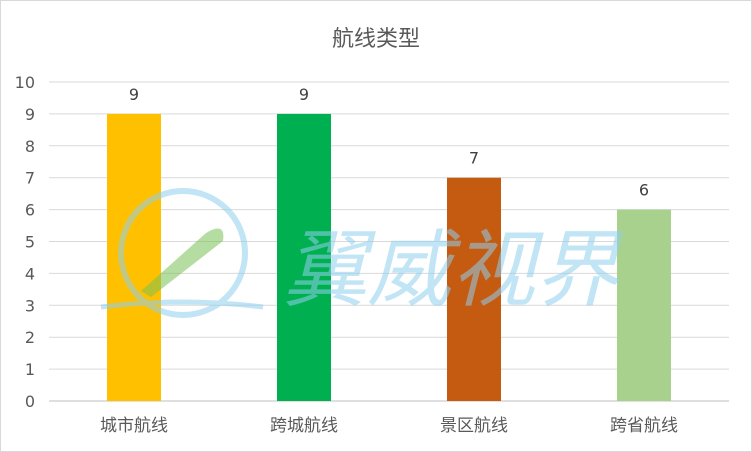 The width and height of the screenshot is (752, 452). What do you see at coordinates (182, 253) in the screenshot?
I see `paper-plane-globe-icon` at bounding box center [182, 253].